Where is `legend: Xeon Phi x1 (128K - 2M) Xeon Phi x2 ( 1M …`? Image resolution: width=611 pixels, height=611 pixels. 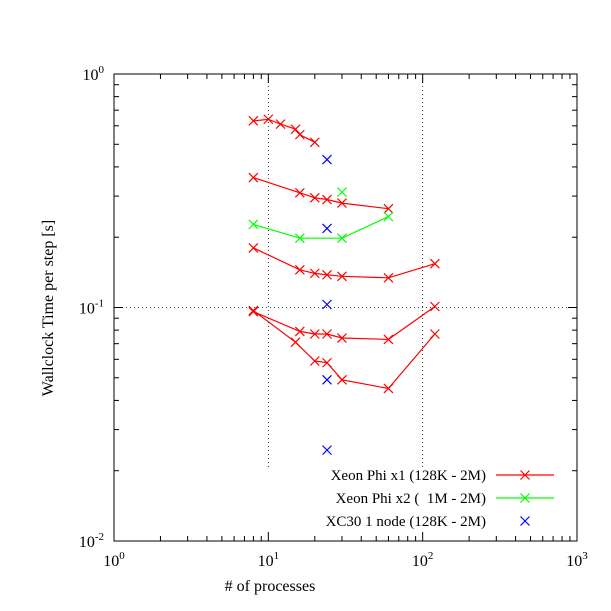
legend: Xeon Phi x1 (128K - 2M) Xeon Phi x2 ( 1M … is located at coordinates (440, 499).